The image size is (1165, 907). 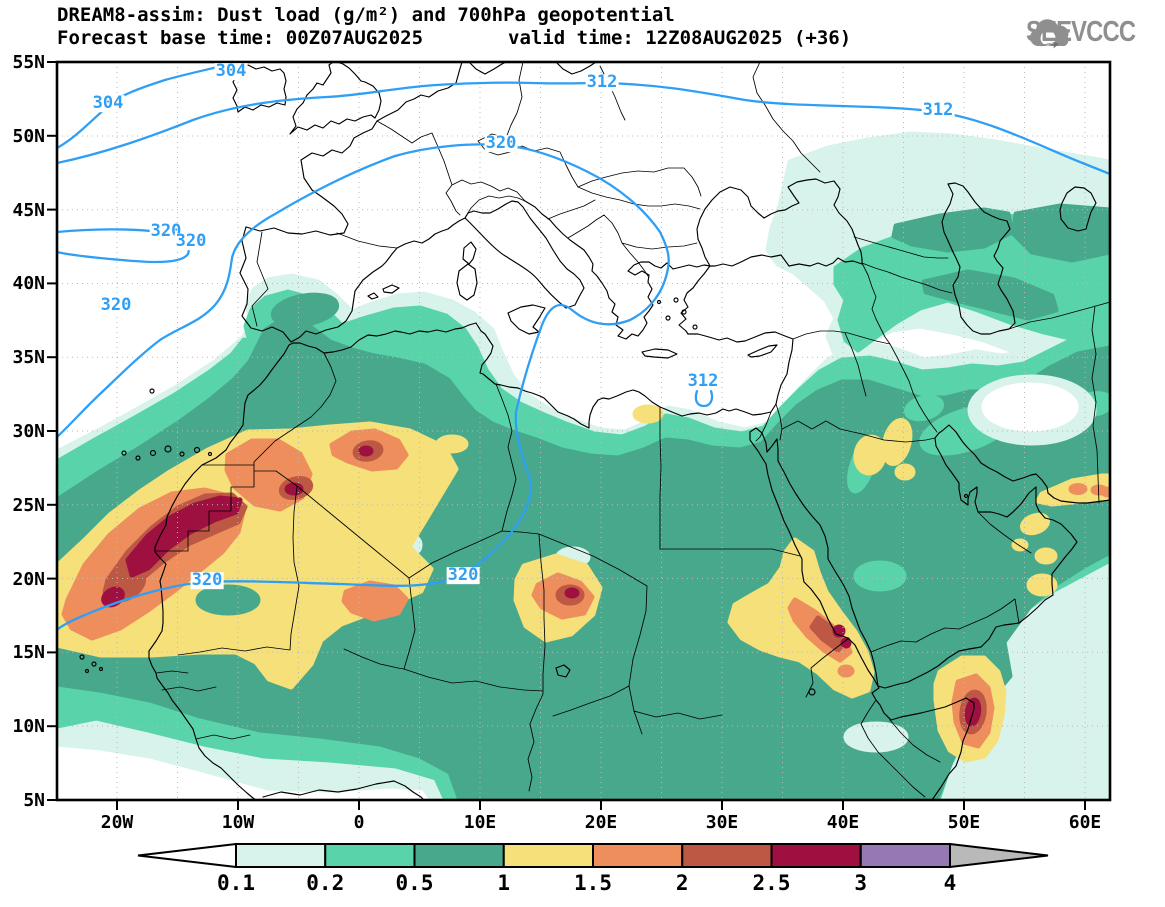 What do you see at coordinates (722, 822) in the screenshot?
I see `lon-tick-label: 30E` at bounding box center [722, 822].